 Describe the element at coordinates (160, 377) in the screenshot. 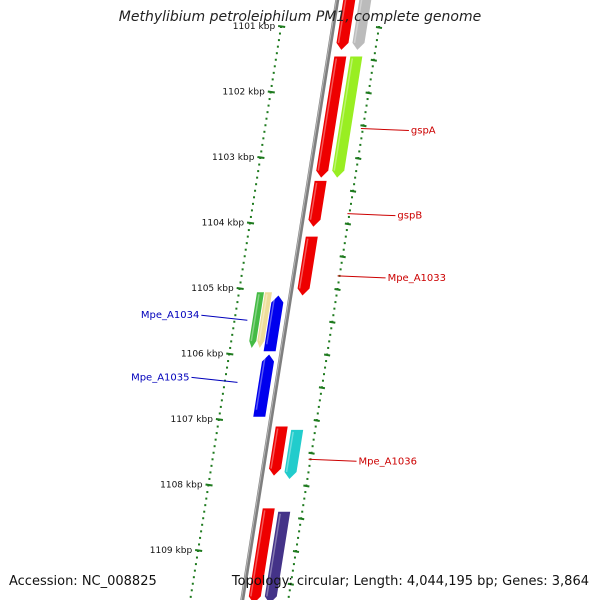

I see `gene-label-mpe_a1035: Mpe_A1035` at that location.